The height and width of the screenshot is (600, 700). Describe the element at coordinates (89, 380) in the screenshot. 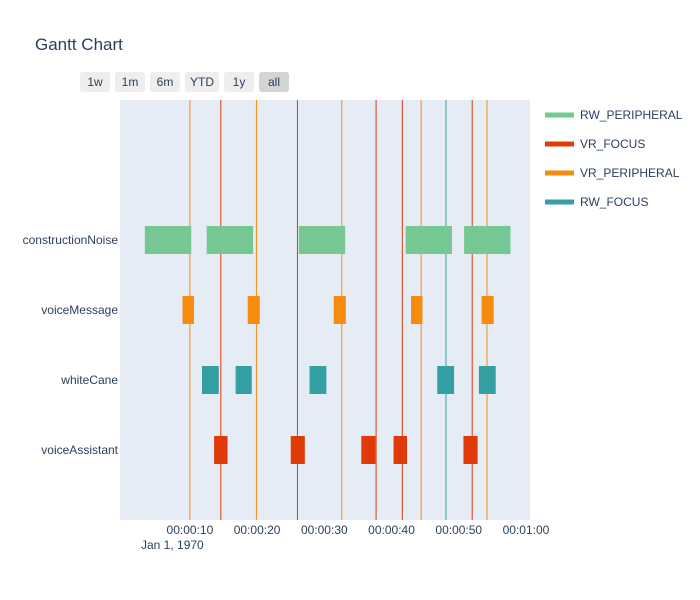

I see `y-tick-label-whiteCane: whiteCane` at that location.